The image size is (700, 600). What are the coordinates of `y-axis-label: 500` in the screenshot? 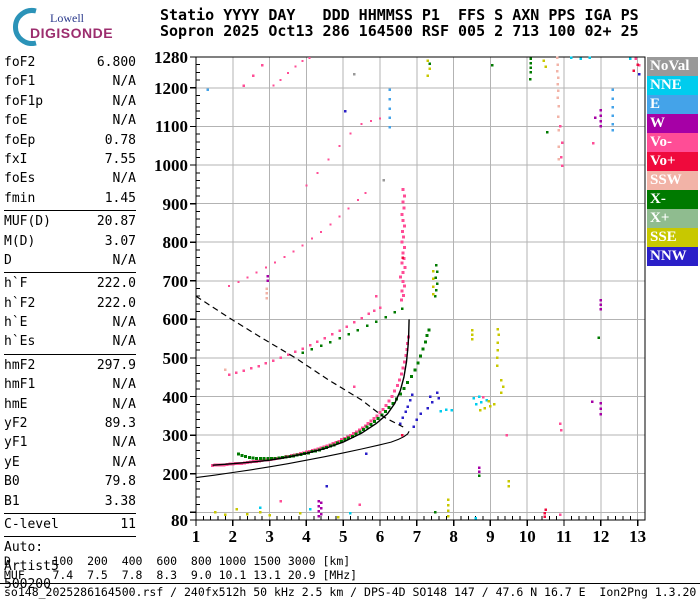 It's located at (175, 358).